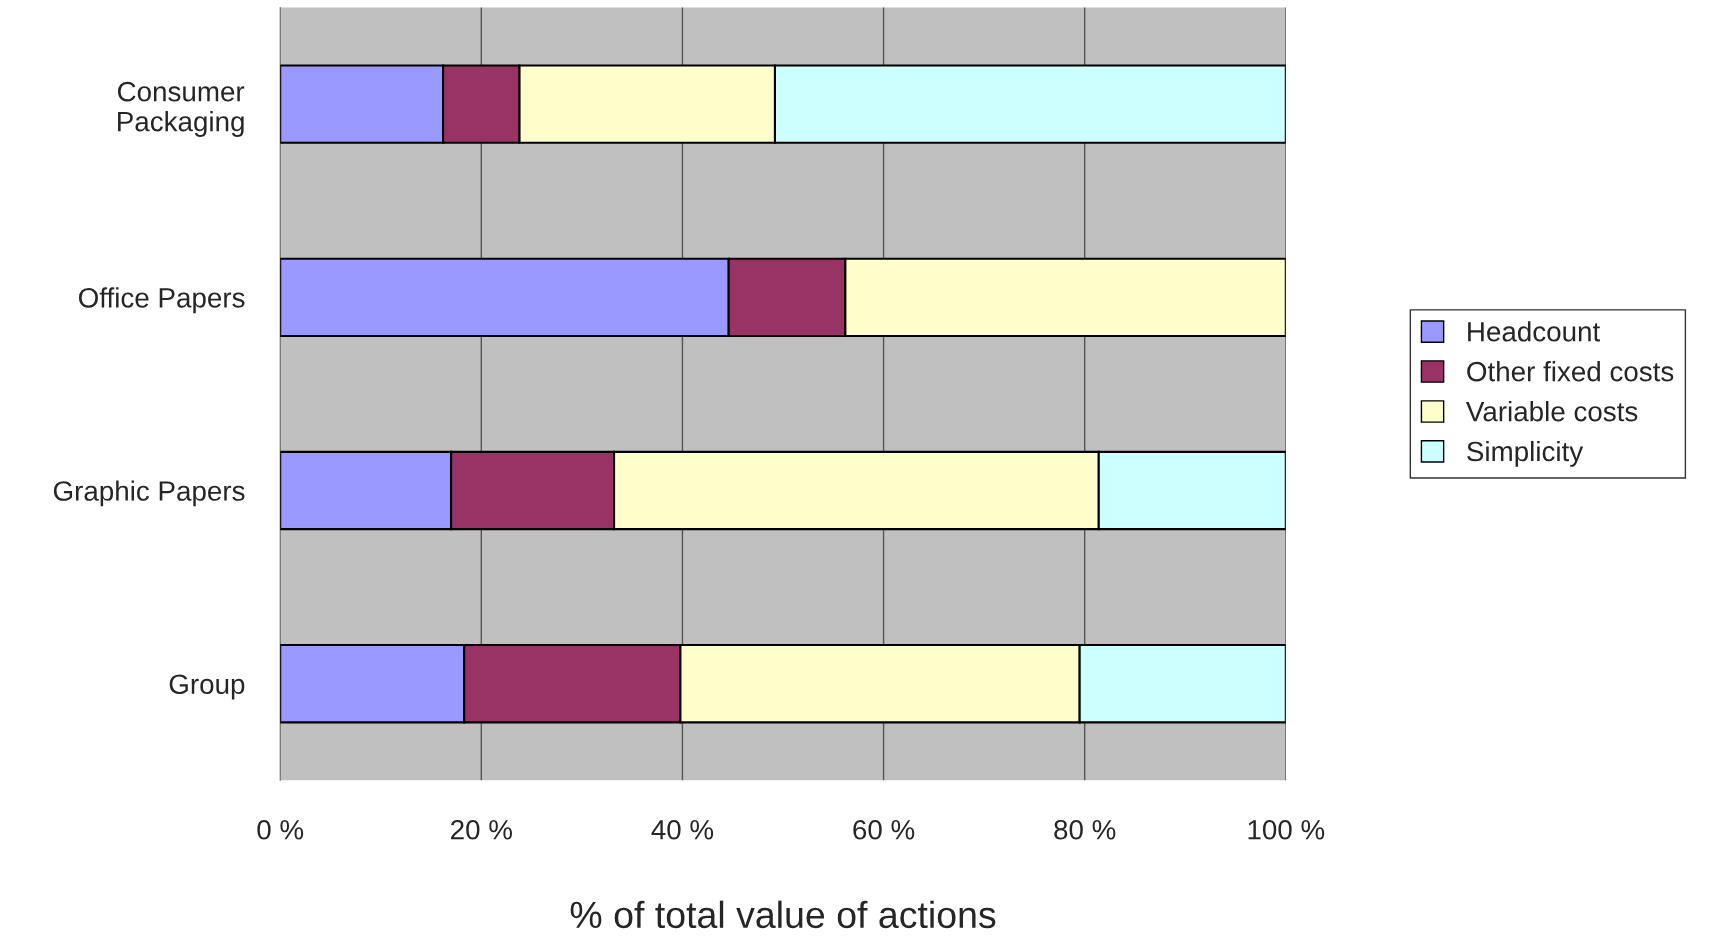  I want to click on y-tick-label: Graphic Papers, so click(149, 493).